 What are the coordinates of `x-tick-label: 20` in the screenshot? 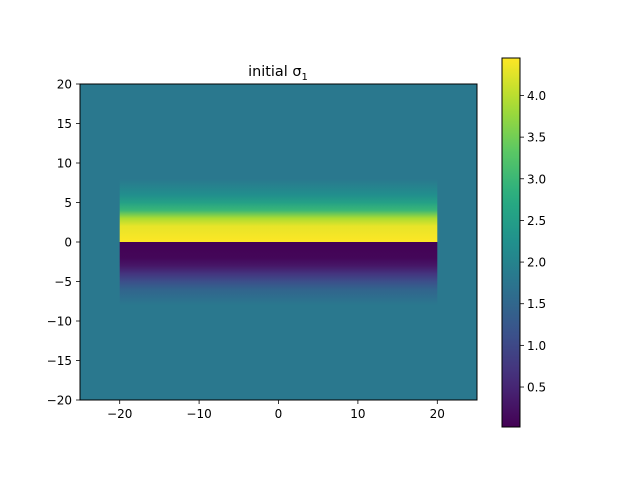 It's located at (437, 414).